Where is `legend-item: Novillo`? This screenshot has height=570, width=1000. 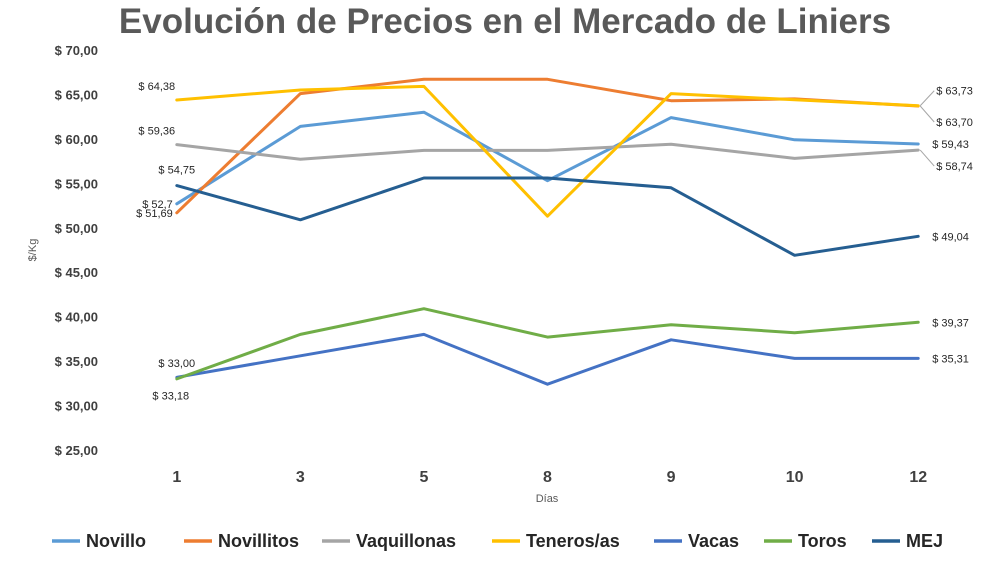
legend-item: Novillo is located at coordinates (99, 541).